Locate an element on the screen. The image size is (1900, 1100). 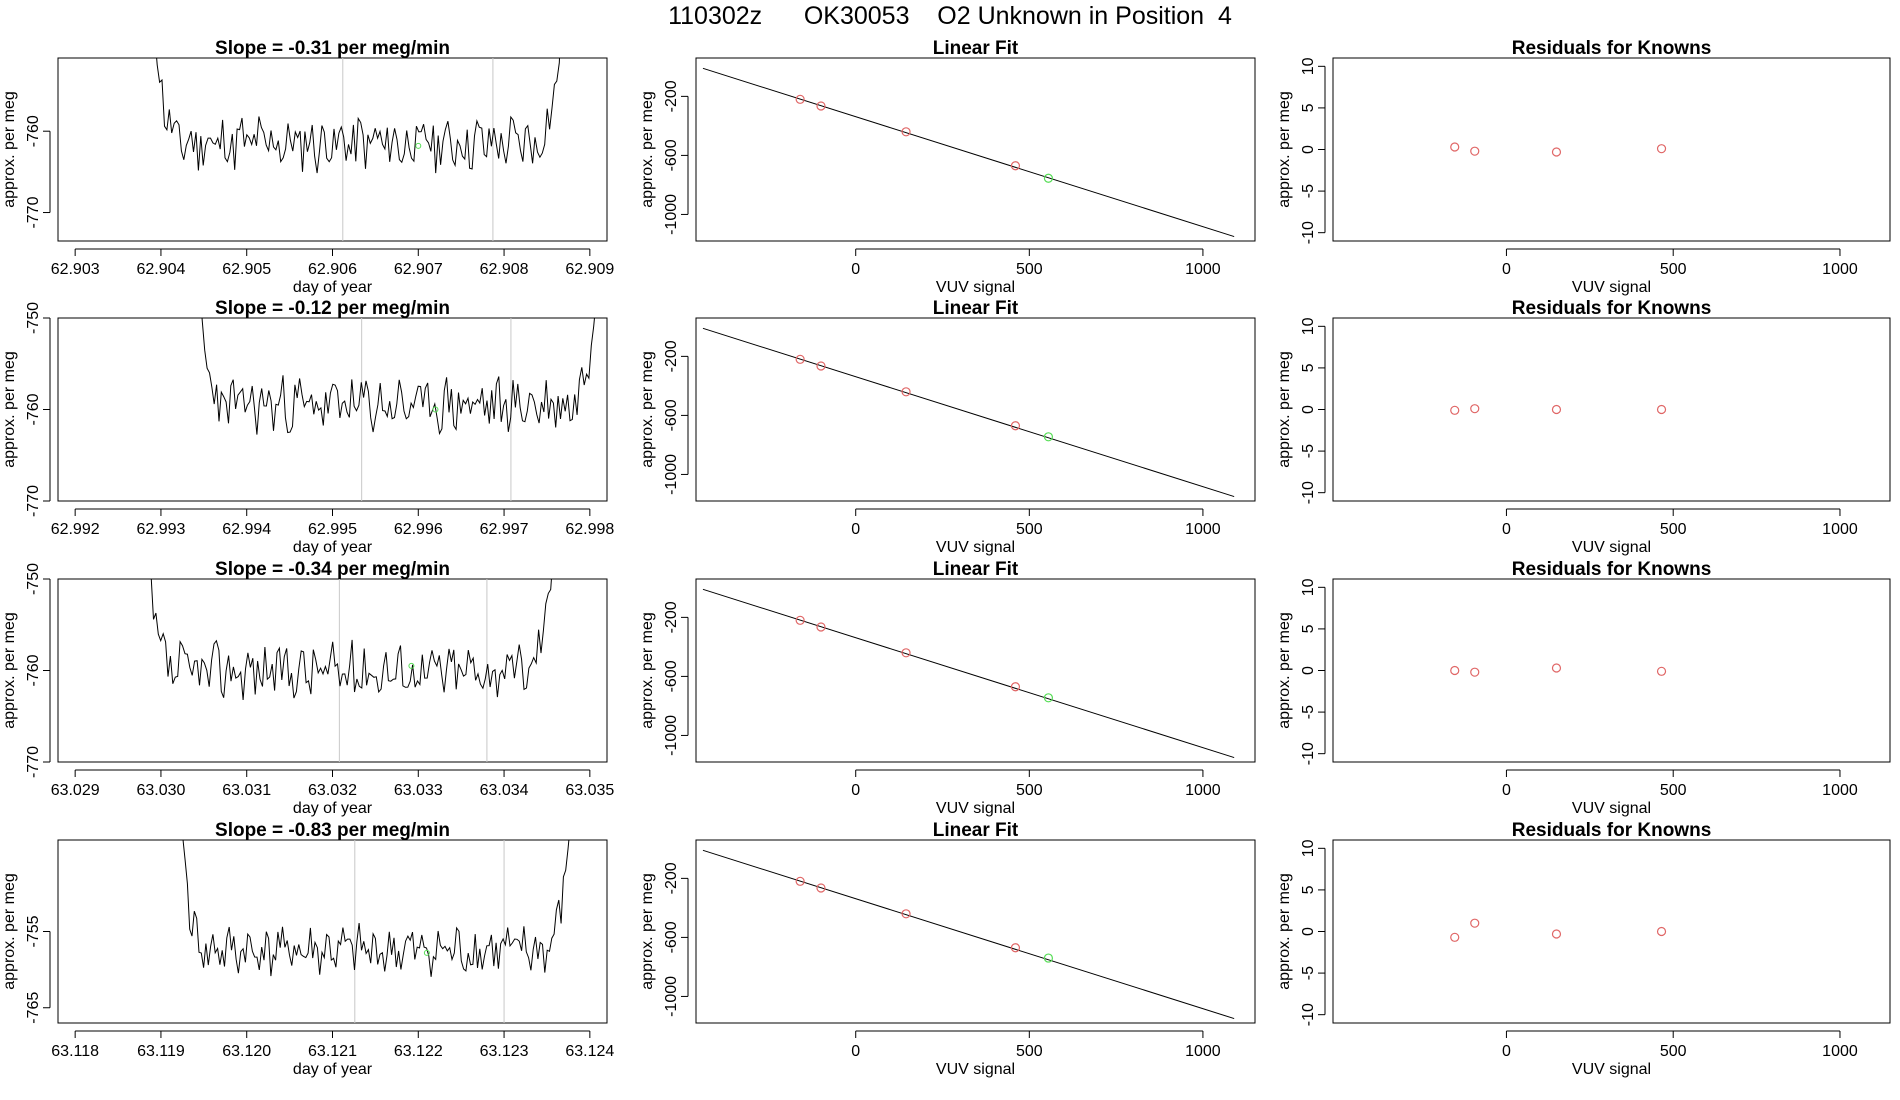
x-tick-label: 62.907 is located at coordinates (418, 269).